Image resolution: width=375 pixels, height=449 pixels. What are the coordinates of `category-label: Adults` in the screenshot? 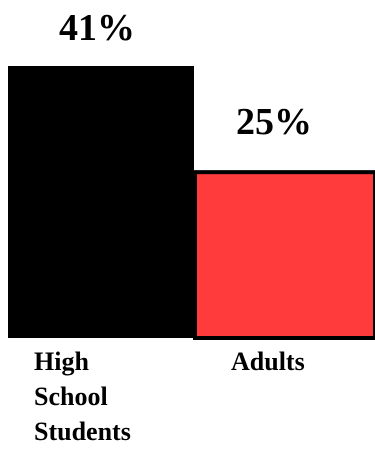 It's located at (268, 361).